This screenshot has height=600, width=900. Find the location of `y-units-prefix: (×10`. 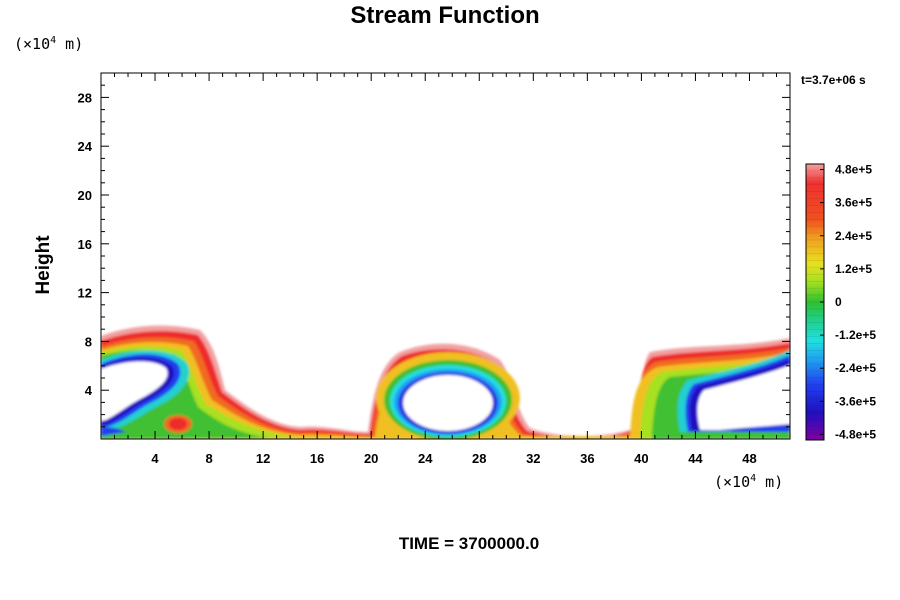

y-units-prefix: (×10 is located at coordinates (32, 44).